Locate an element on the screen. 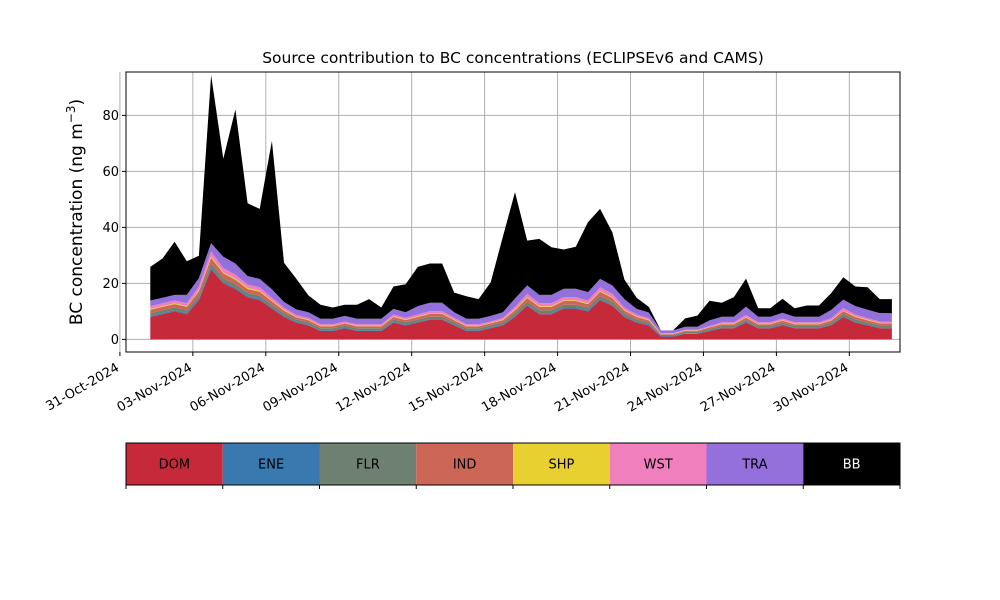 The width and height of the screenshot is (1000, 600). x-tick-label: 18-Nov-2024 is located at coordinates (519, 387).